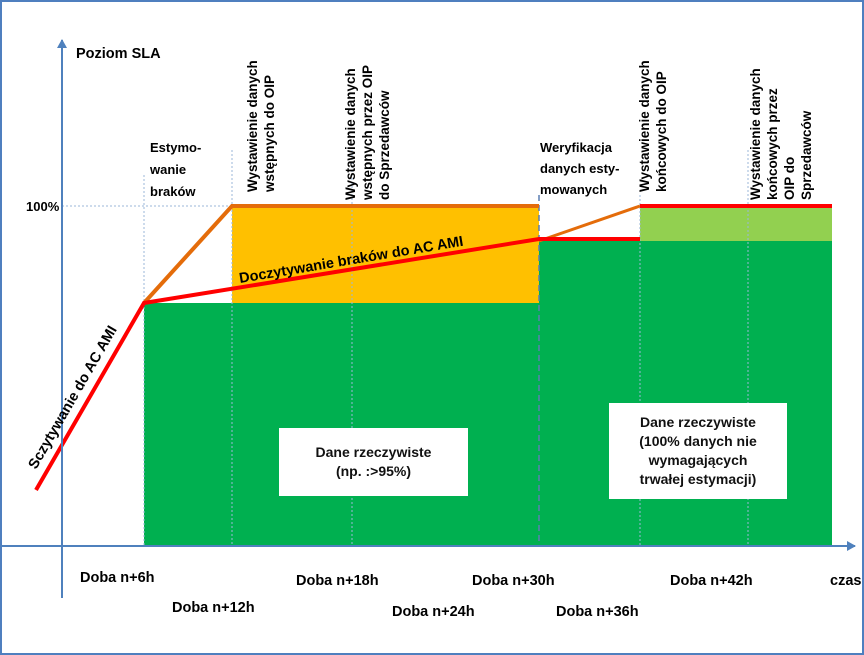 The height and width of the screenshot is (655, 864). Describe the element at coordinates (261, 126) in the screenshot. I see `column-wystepne-do-oip: Wystawienie danych wstępnych do OIP` at that location.